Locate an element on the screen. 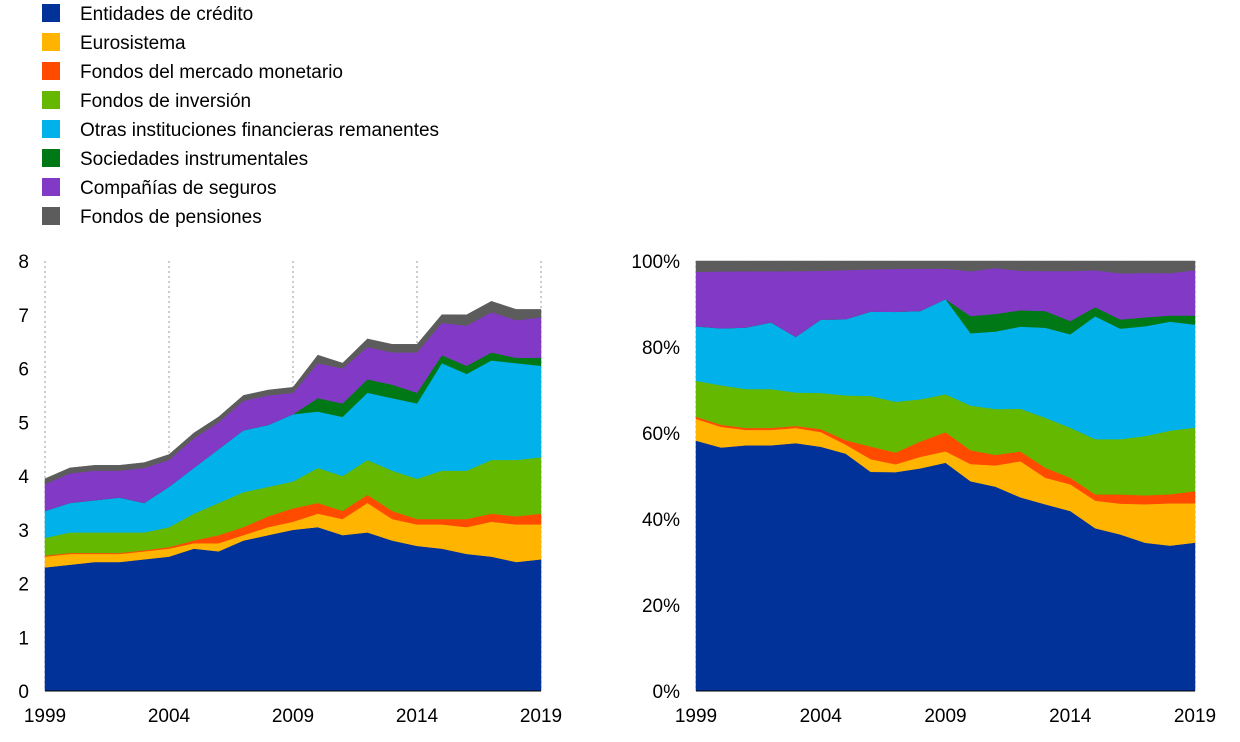 This screenshot has height=742, width=1240. legend-label: Entidades de crédito is located at coordinates (166, 14).